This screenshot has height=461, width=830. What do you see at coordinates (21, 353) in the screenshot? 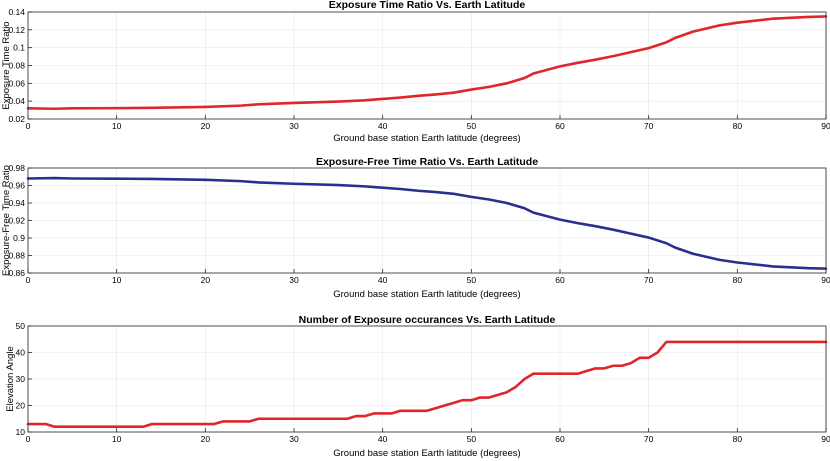
I see `y-tick-label: 40` at bounding box center [21, 353].